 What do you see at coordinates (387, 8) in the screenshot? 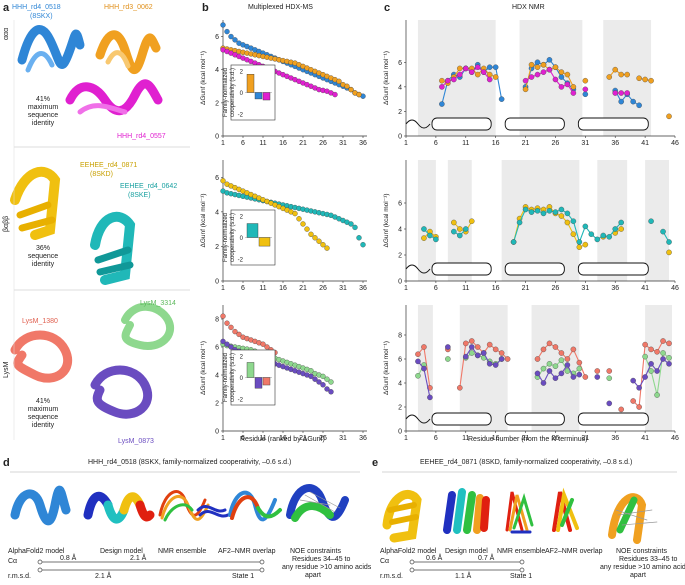
I see `panel-label-c: c` at bounding box center [387, 8].